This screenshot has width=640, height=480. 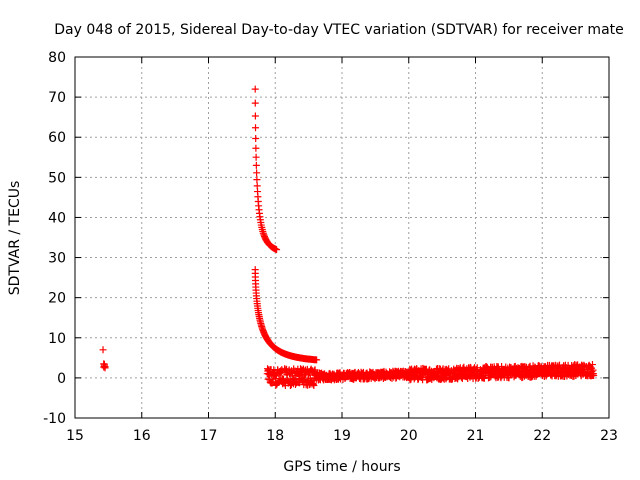 I want to click on x-tick-label: 19, so click(x=342, y=436).